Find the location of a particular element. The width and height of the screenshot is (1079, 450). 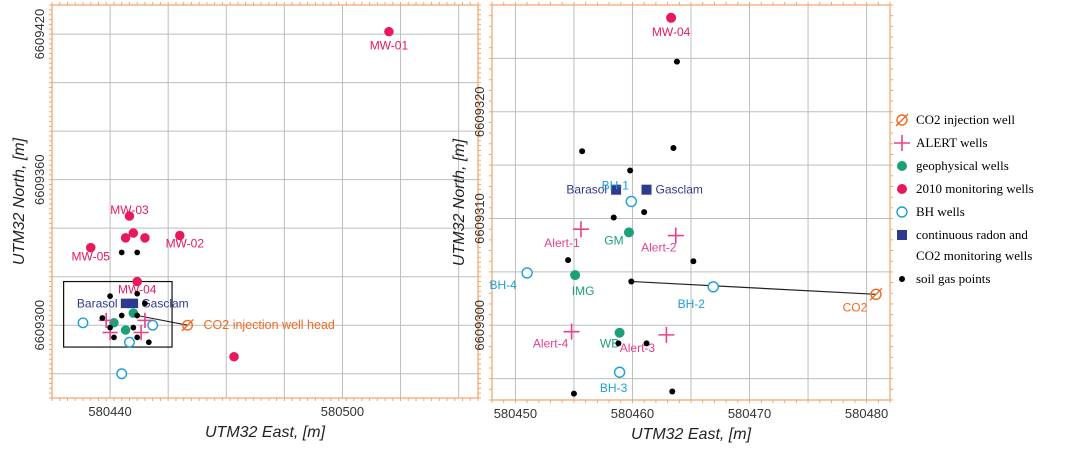

legend-item-soil: soil gas points is located at coordinates (944, 278).